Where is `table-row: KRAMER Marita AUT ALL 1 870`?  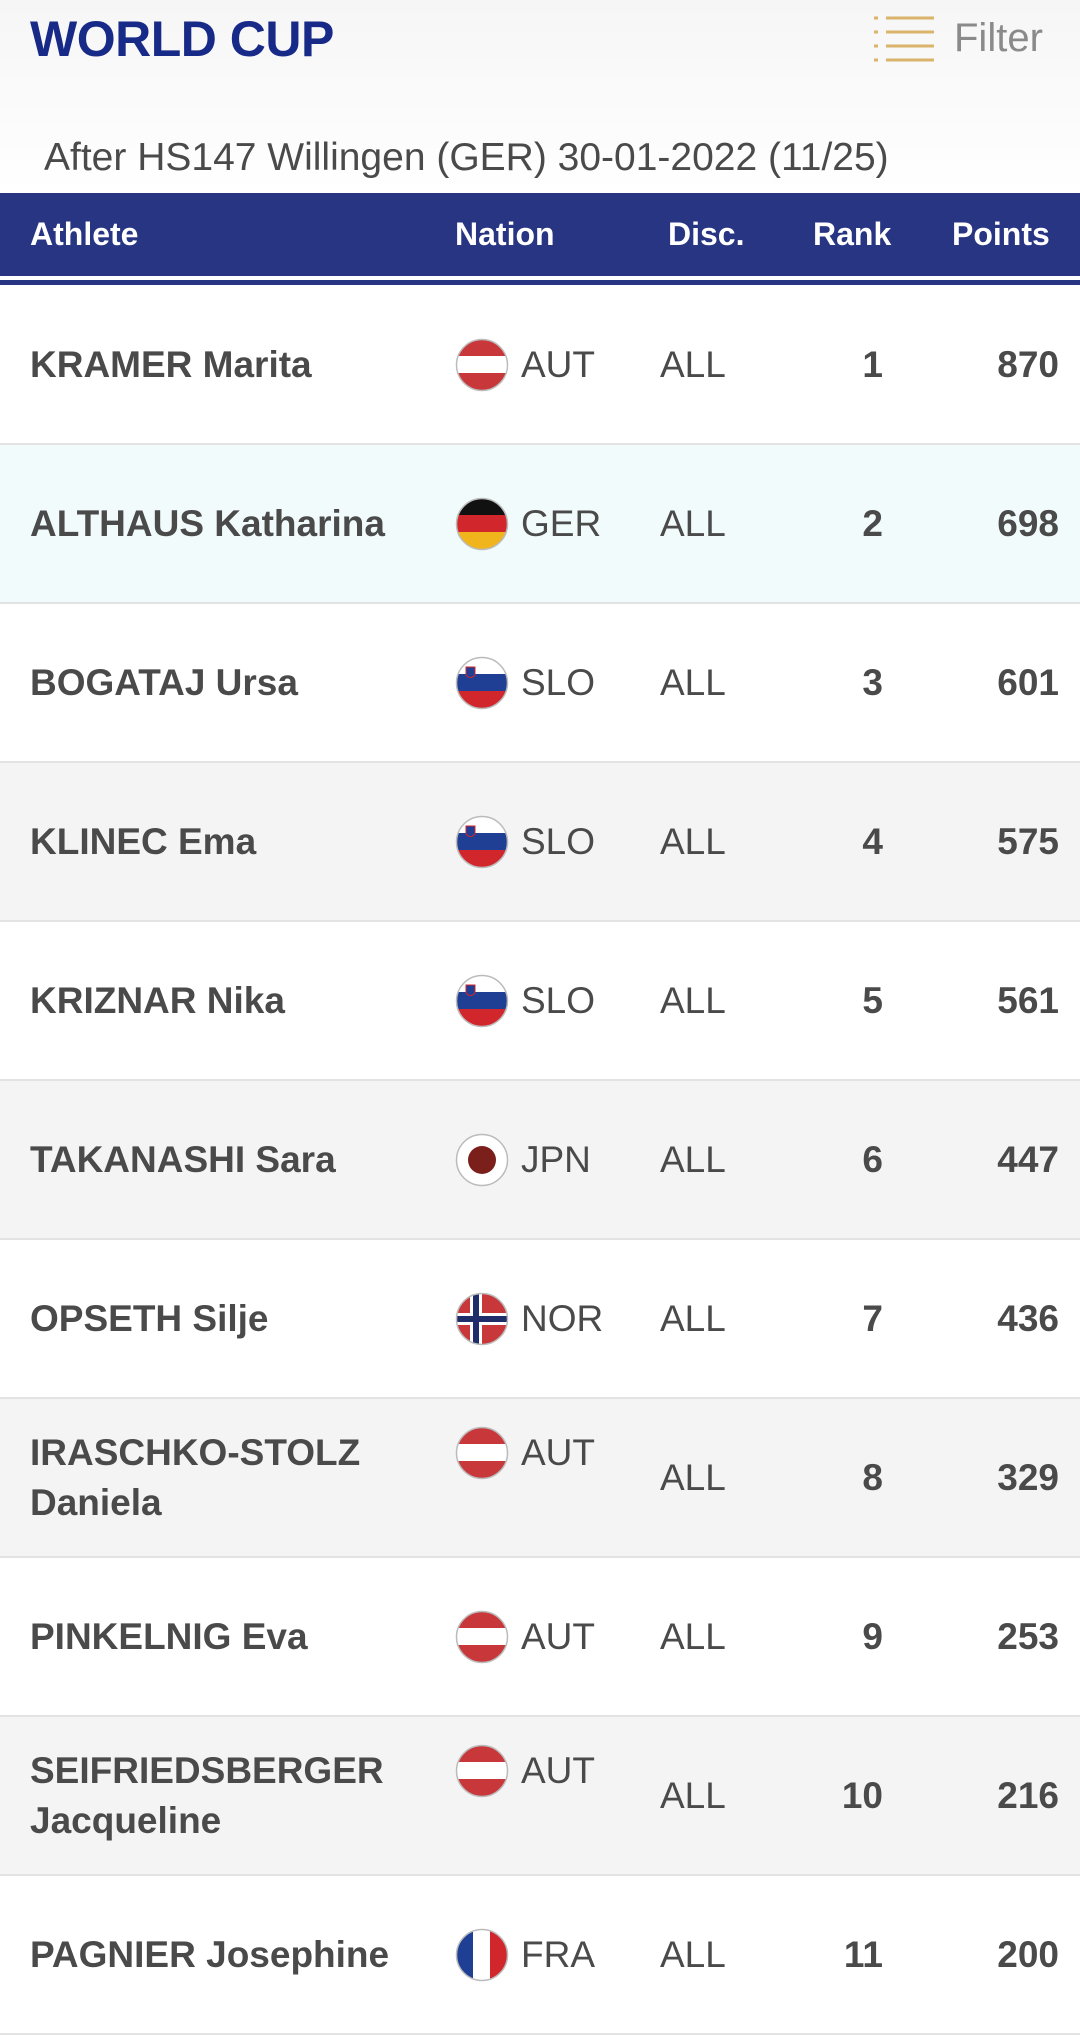
table-row: KRAMER Marita AUT ALL 1 870 is located at coordinates (540, 365).